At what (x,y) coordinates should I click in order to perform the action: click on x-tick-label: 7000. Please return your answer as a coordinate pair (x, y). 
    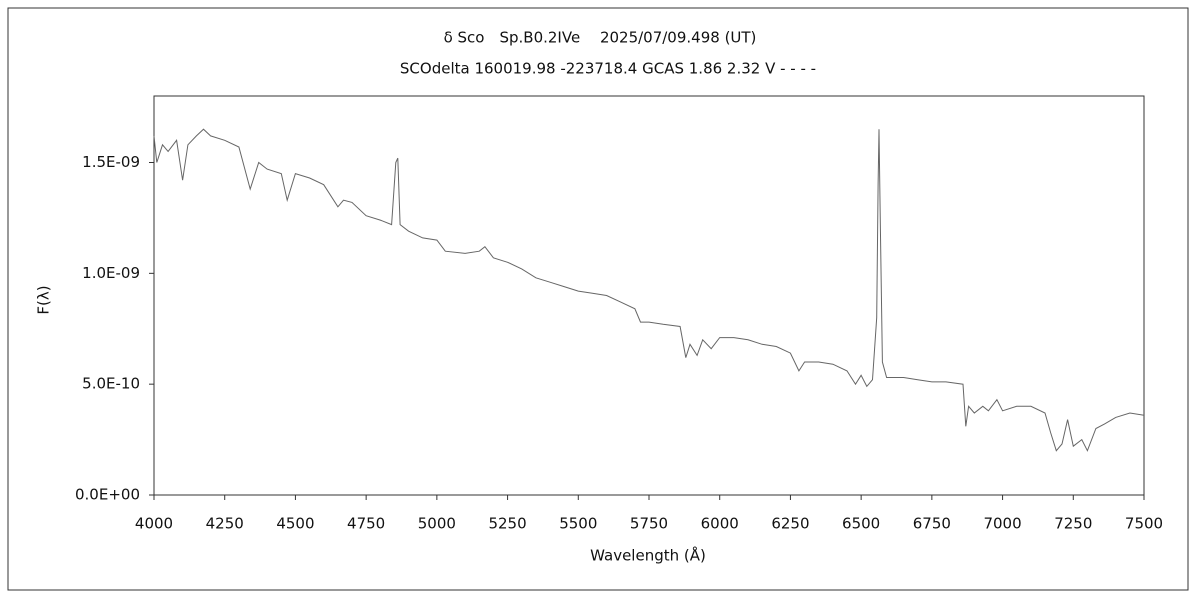
    Looking at the image, I should click on (1002, 524).